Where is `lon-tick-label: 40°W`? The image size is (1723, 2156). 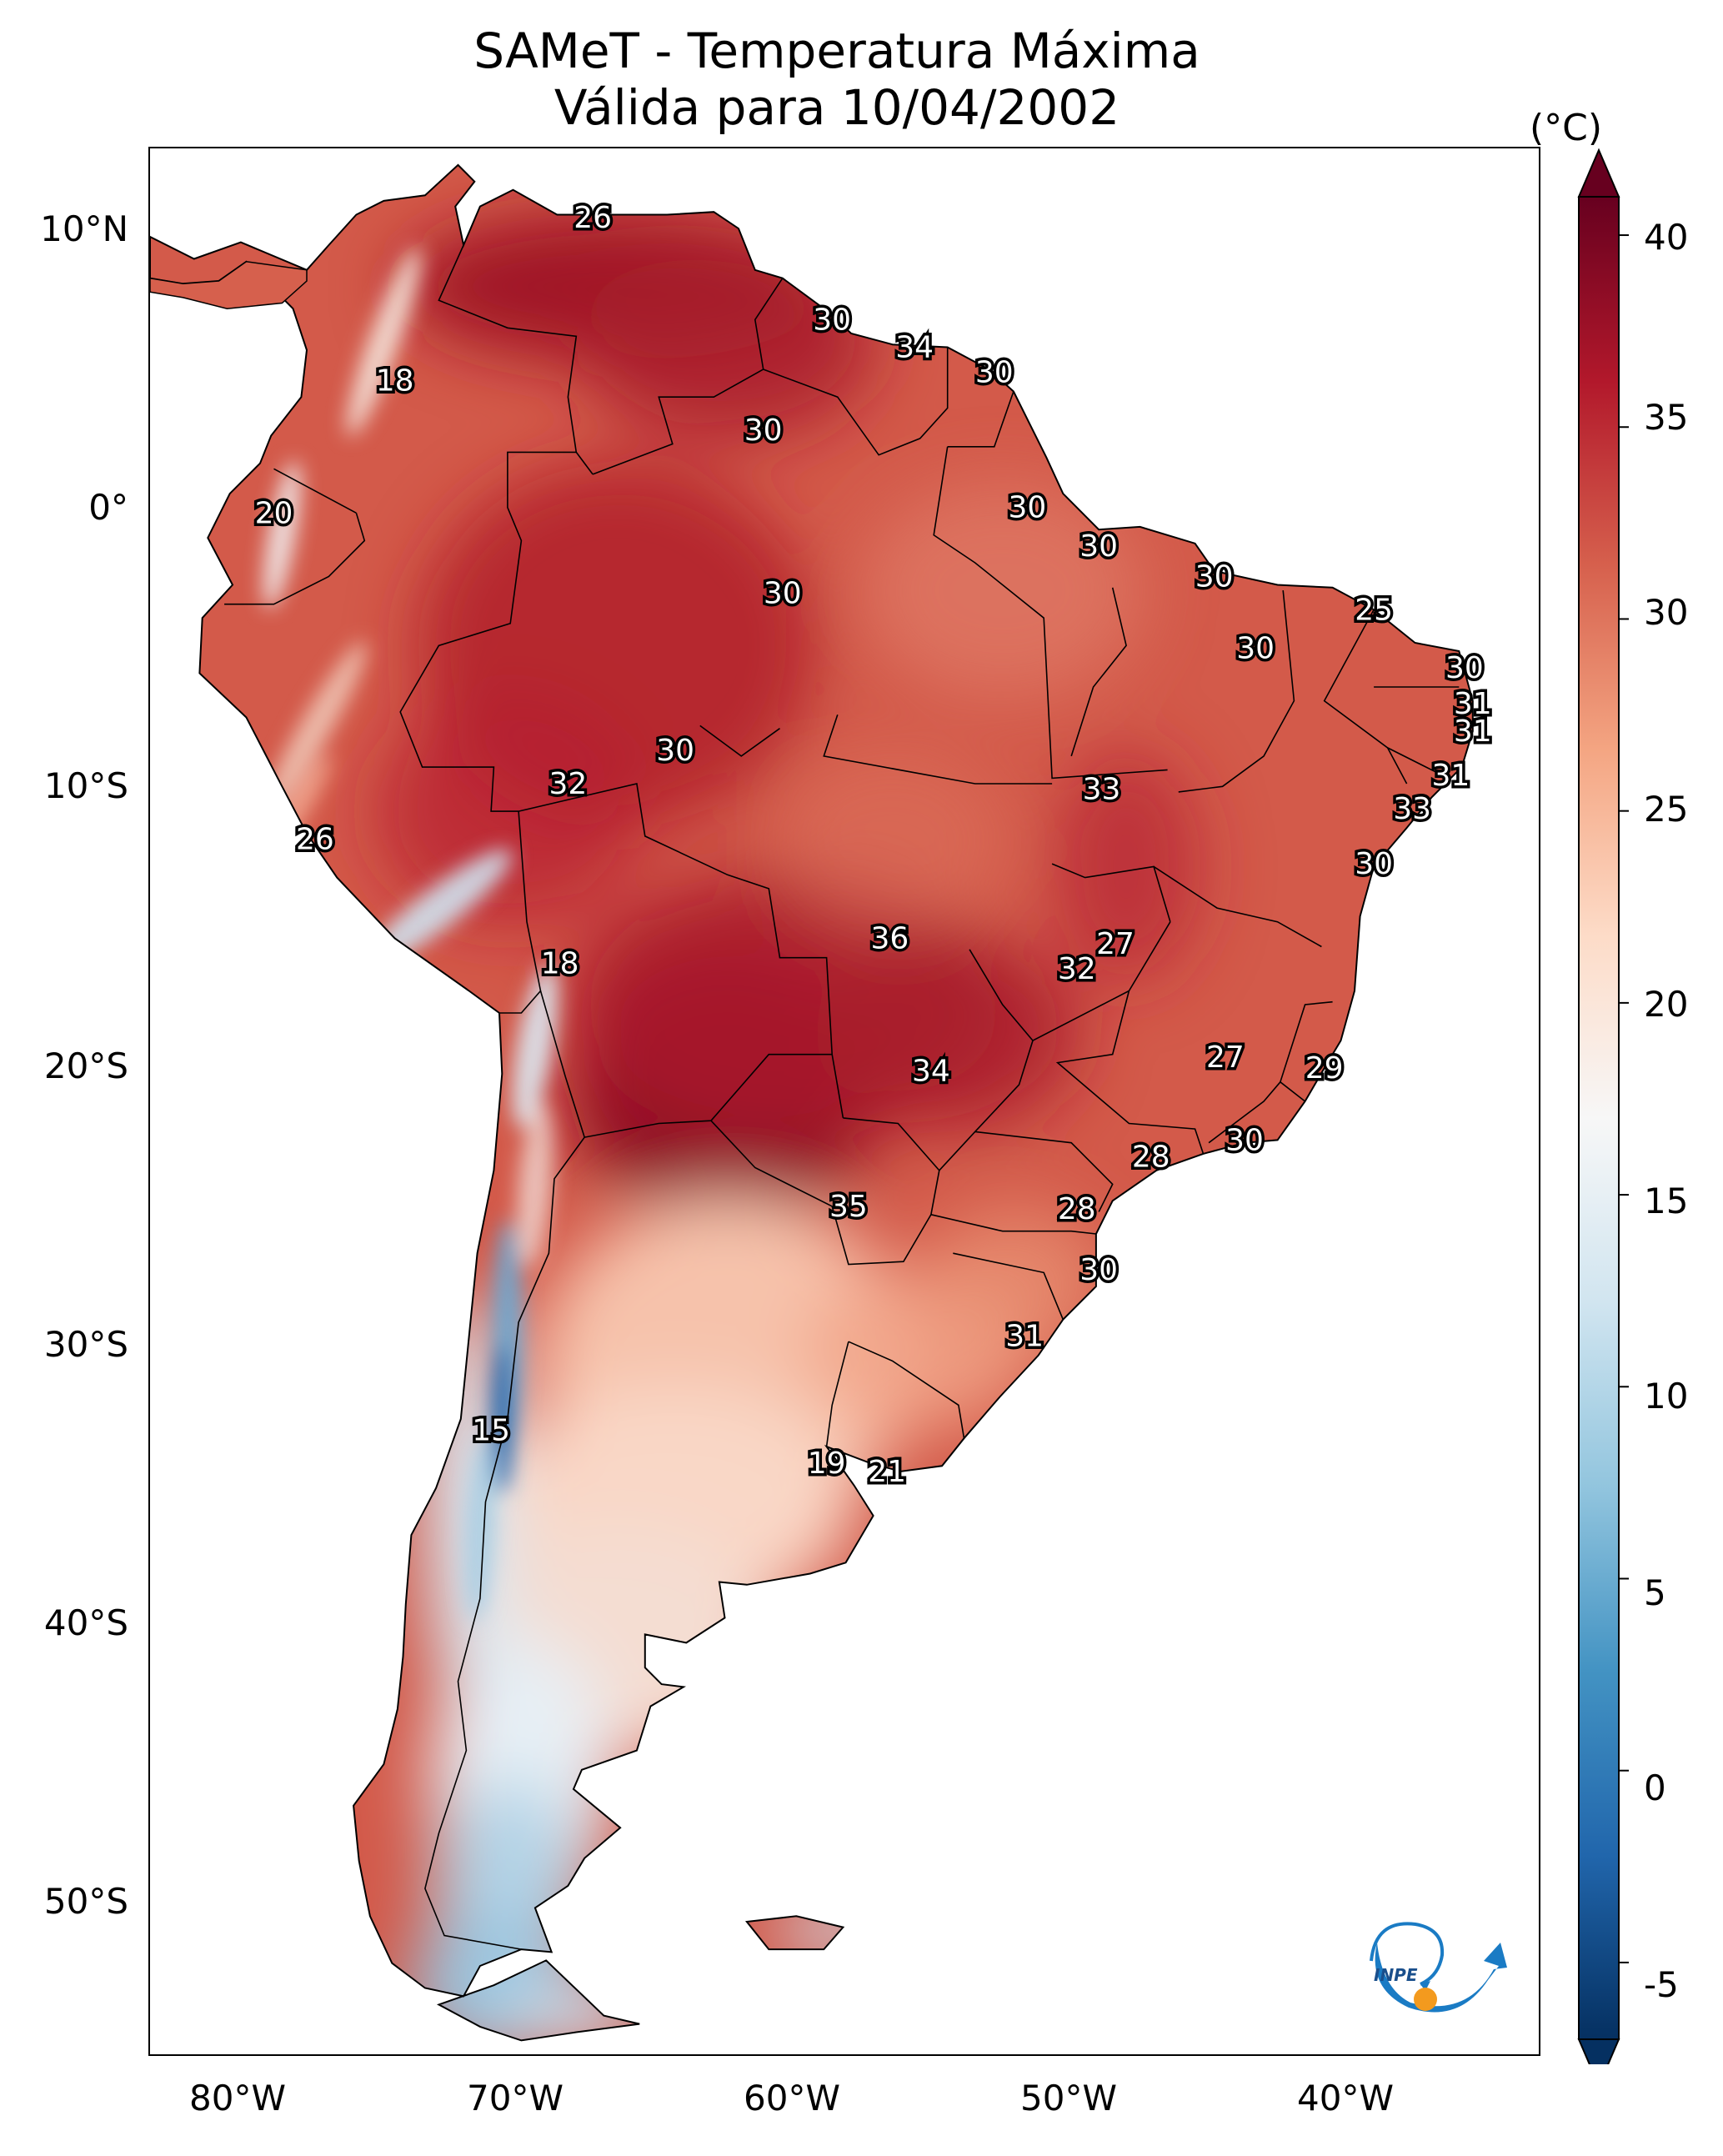
lon-tick-label: 40°W is located at coordinates (1345, 2098).